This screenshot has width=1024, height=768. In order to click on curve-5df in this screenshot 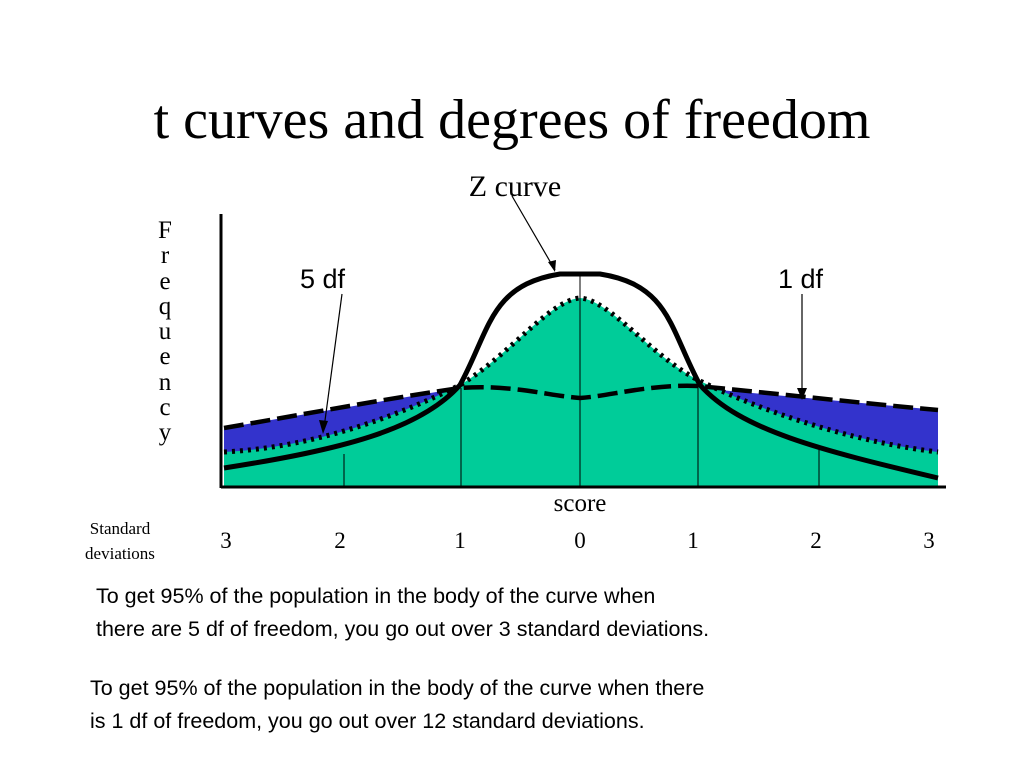, I will do `click(581, 375)`.